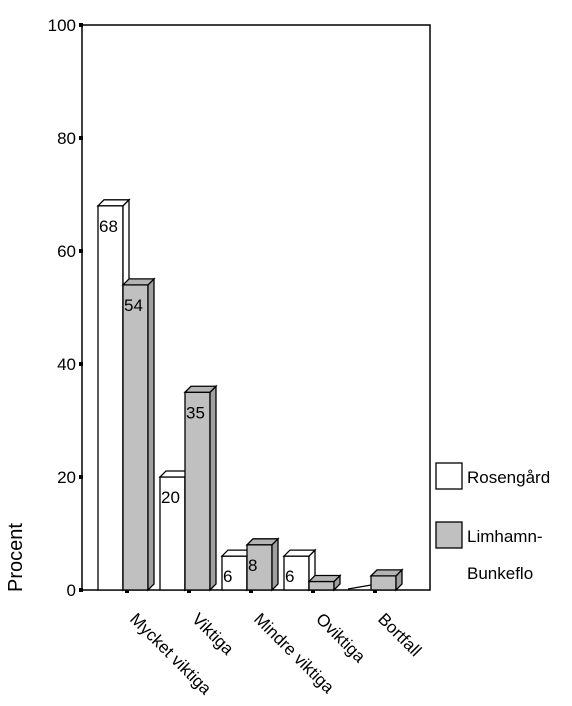 The image size is (572, 706). I want to click on data-label: 54, so click(133, 305).